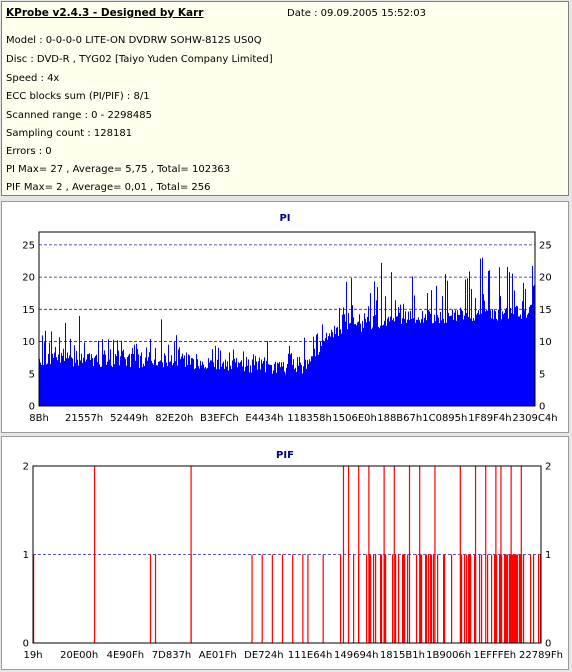 Image resolution: width=572 pixels, height=672 pixels. What do you see at coordinates (545, 342) in the screenshot?
I see `pi-y-tick-label-right: 10` at bounding box center [545, 342].